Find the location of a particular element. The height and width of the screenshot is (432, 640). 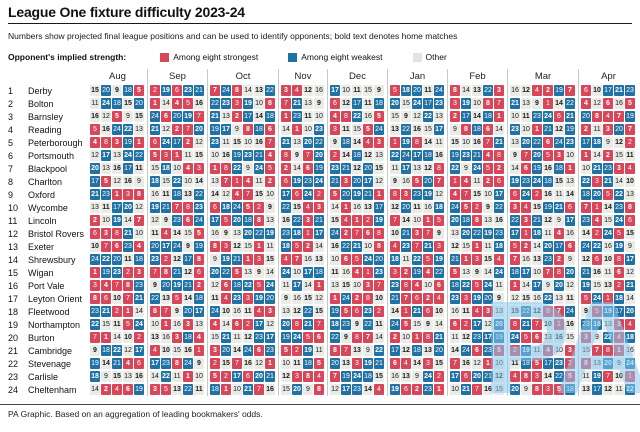

month-group-cells: 14 6 19 16 18 1 is located at coordinates (541, 168).